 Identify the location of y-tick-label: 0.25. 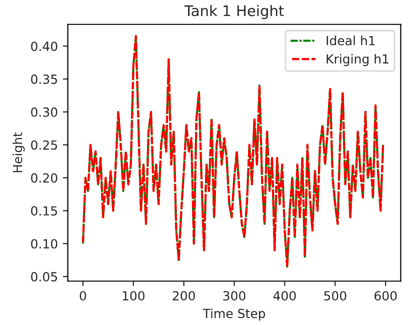
(44, 145).